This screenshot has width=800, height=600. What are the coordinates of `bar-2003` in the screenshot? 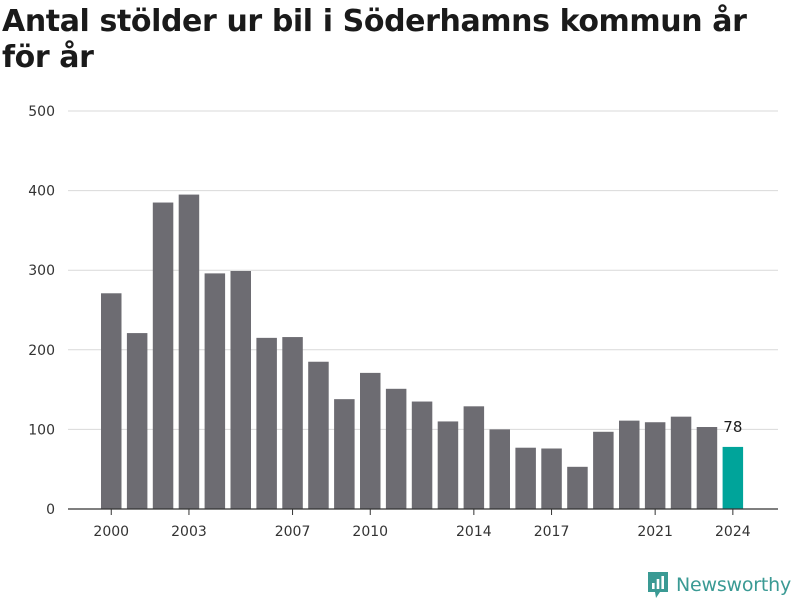 It's located at (189, 351).